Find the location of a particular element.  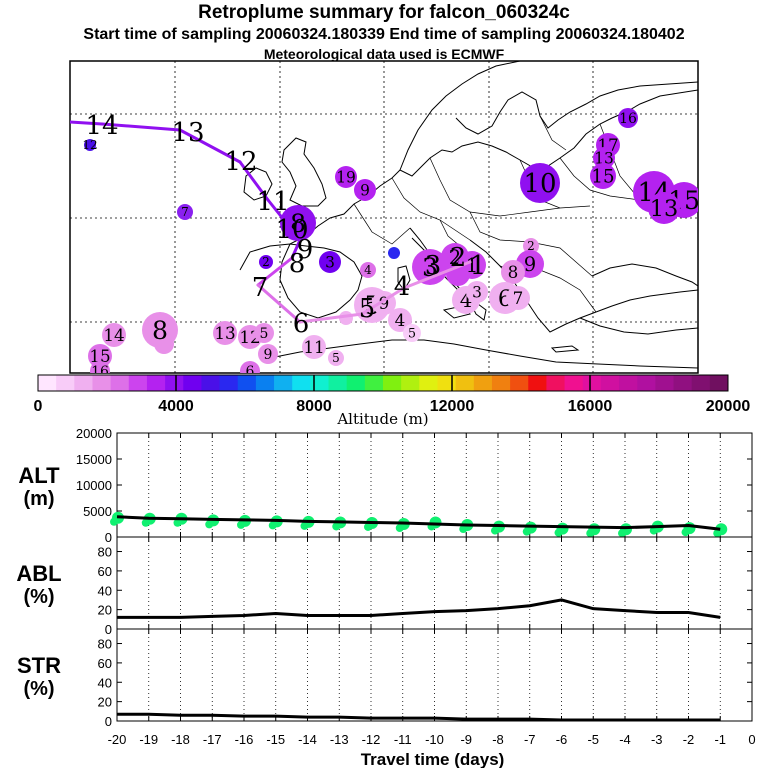

cluster-label: 15 is located at coordinates (602, 176).